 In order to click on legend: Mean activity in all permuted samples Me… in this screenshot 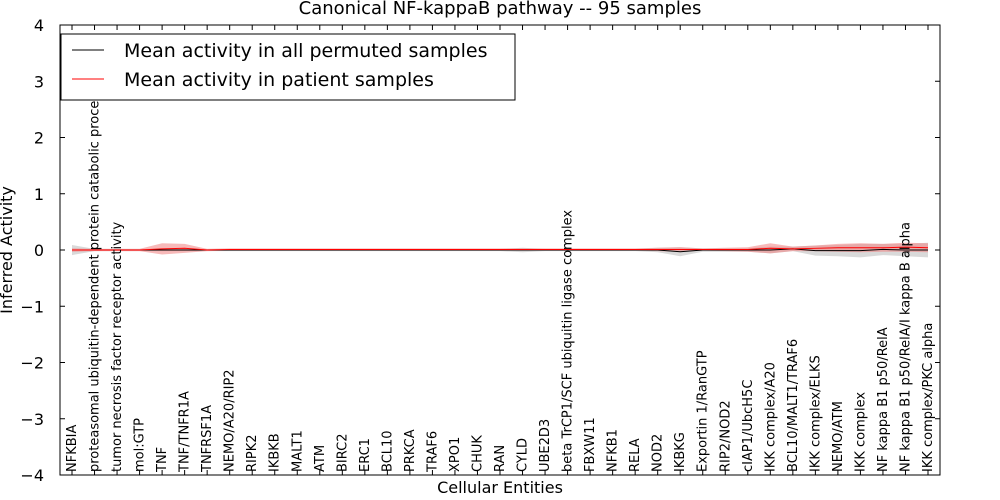, I will do `click(288, 67)`.